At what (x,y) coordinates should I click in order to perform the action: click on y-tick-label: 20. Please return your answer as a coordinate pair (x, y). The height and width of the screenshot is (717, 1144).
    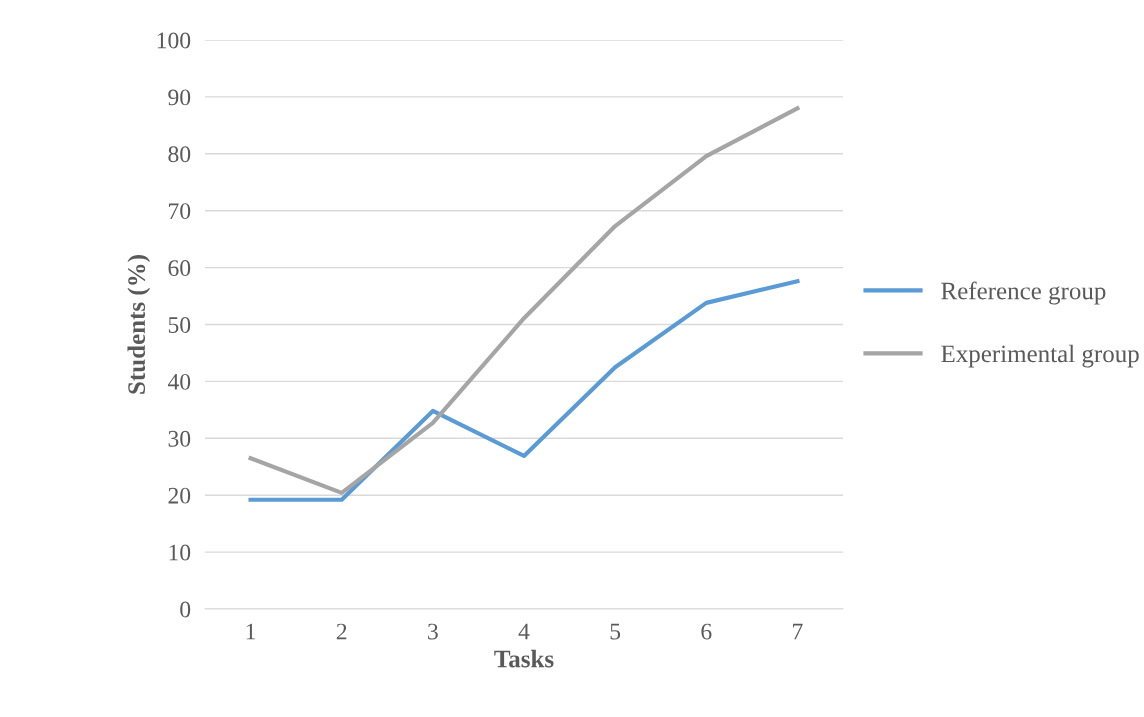
    Looking at the image, I should click on (179, 495).